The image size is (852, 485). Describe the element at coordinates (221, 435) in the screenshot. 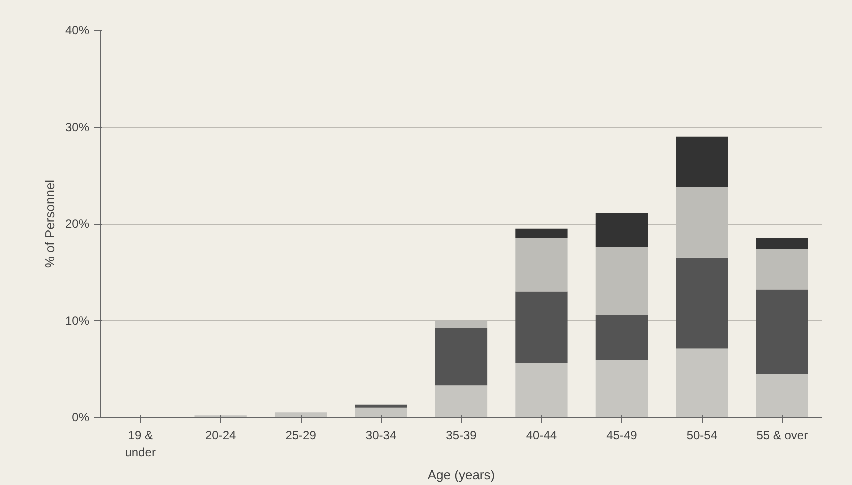

I see `x-tick-label: 20-24` at that location.